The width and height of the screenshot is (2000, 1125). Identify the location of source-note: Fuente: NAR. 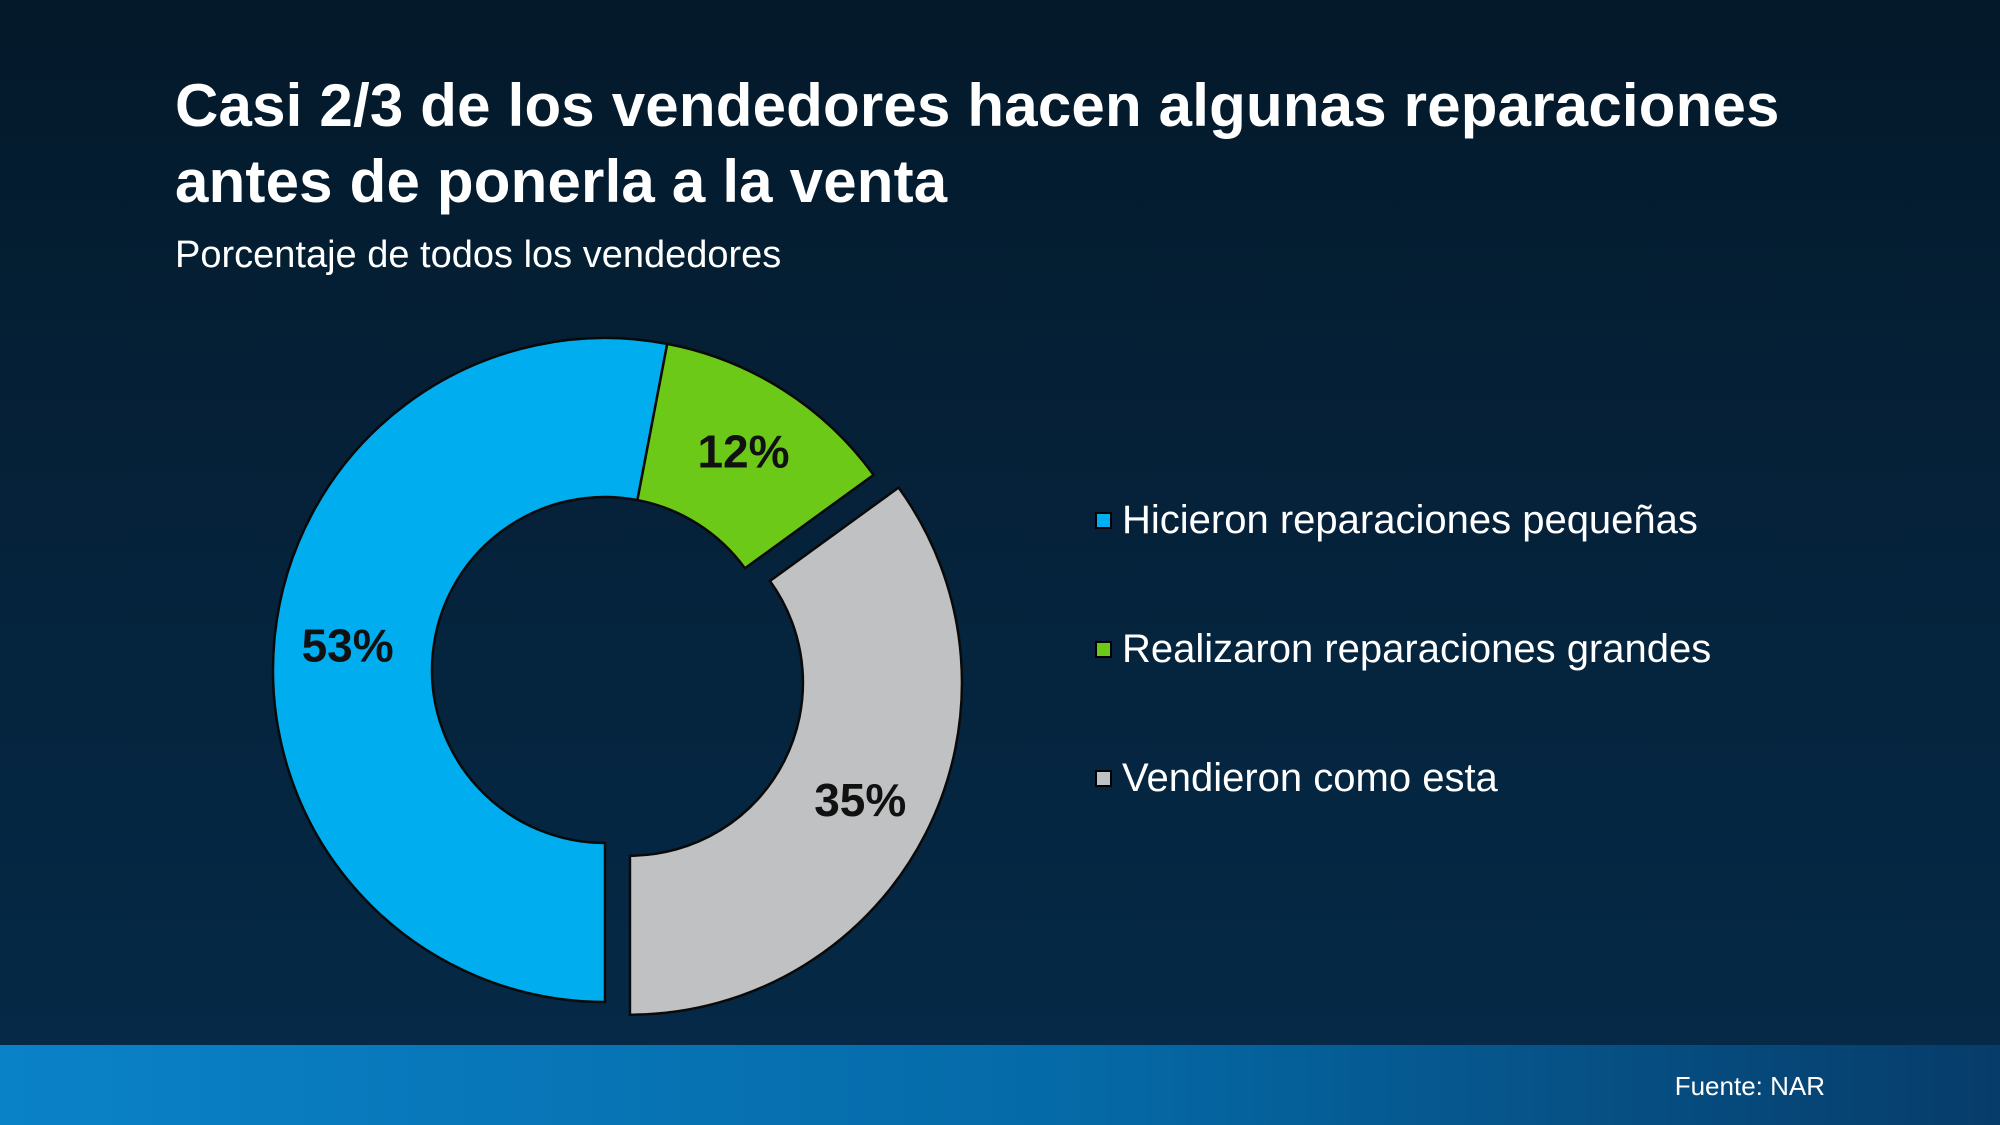
(1749, 1086).